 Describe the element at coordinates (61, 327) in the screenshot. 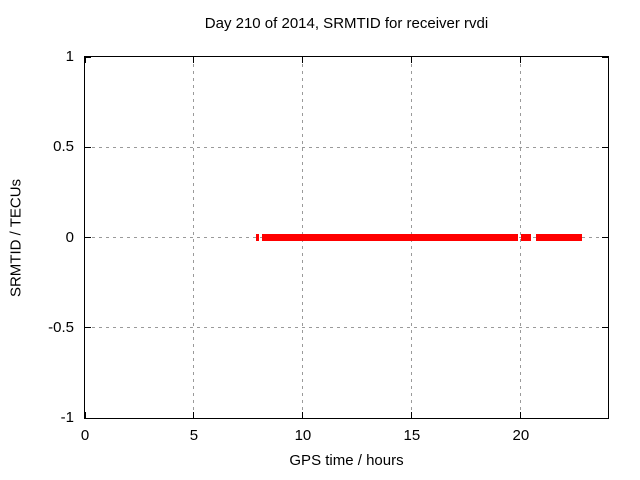

I see `y-tick-label: -0.5` at that location.